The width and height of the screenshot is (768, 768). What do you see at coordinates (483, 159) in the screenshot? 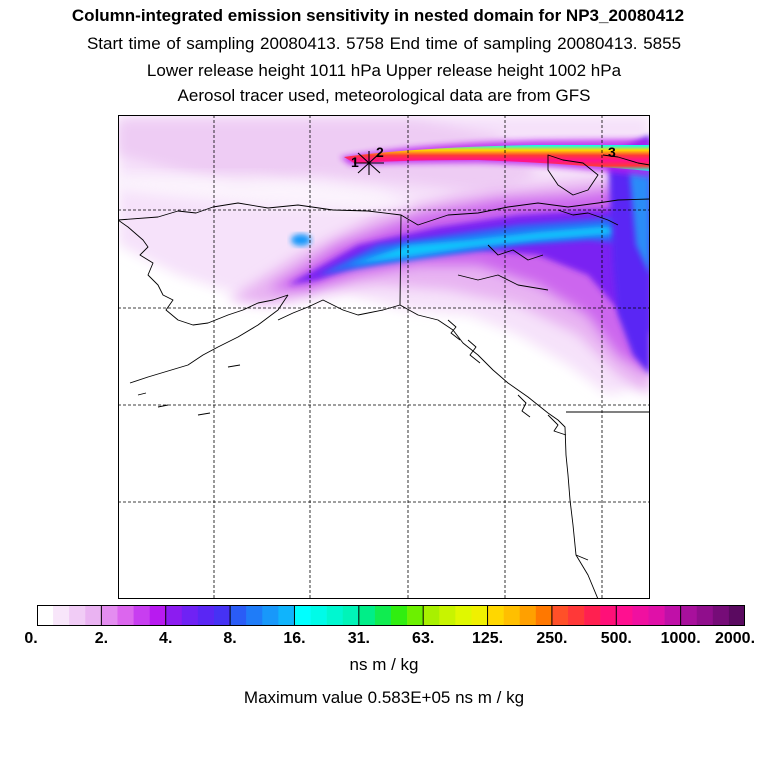
I see `release-markers: 1 2 3` at bounding box center [483, 159].